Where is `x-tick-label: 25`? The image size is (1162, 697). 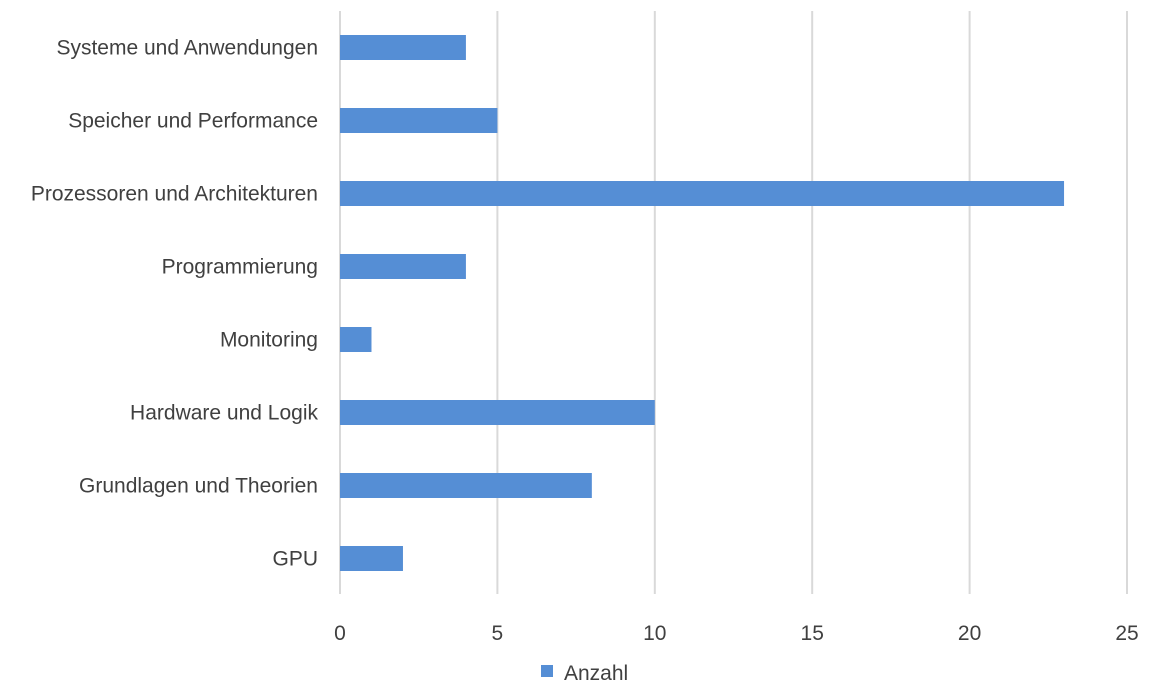 x-tick-label: 25 is located at coordinates (1126, 633).